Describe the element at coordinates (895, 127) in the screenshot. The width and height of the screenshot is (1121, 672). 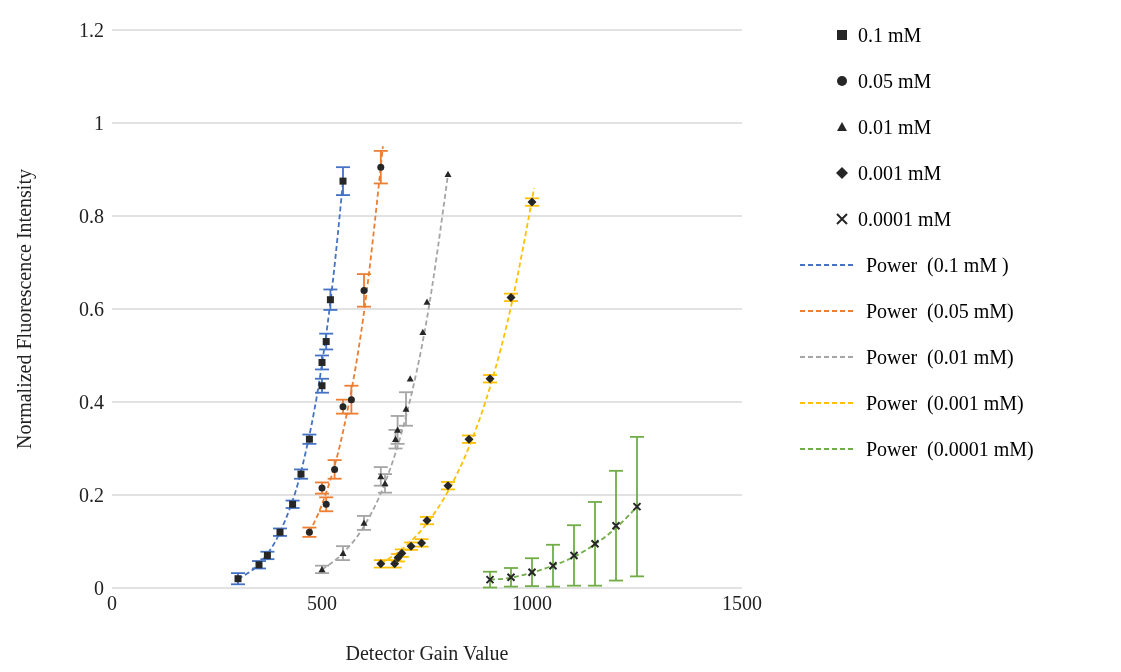
I see `legend-label: 0.01 mM` at that location.